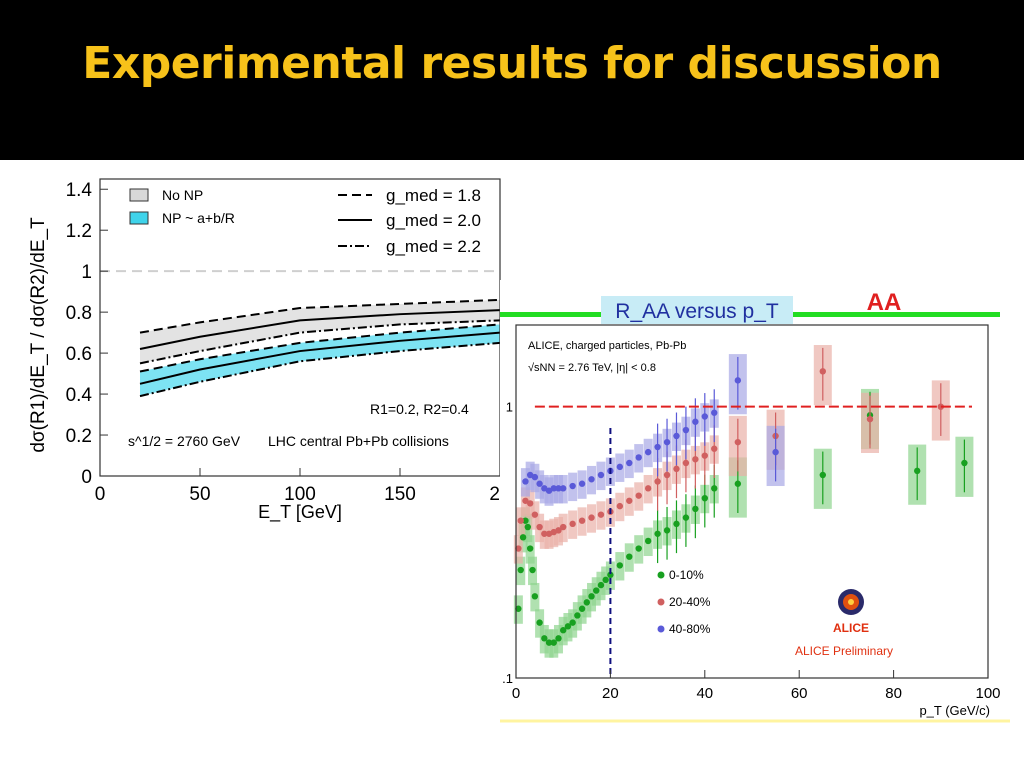  What do you see at coordinates (610, 693) in the screenshot?
I see `x-tick-label: 20` at bounding box center [610, 693].